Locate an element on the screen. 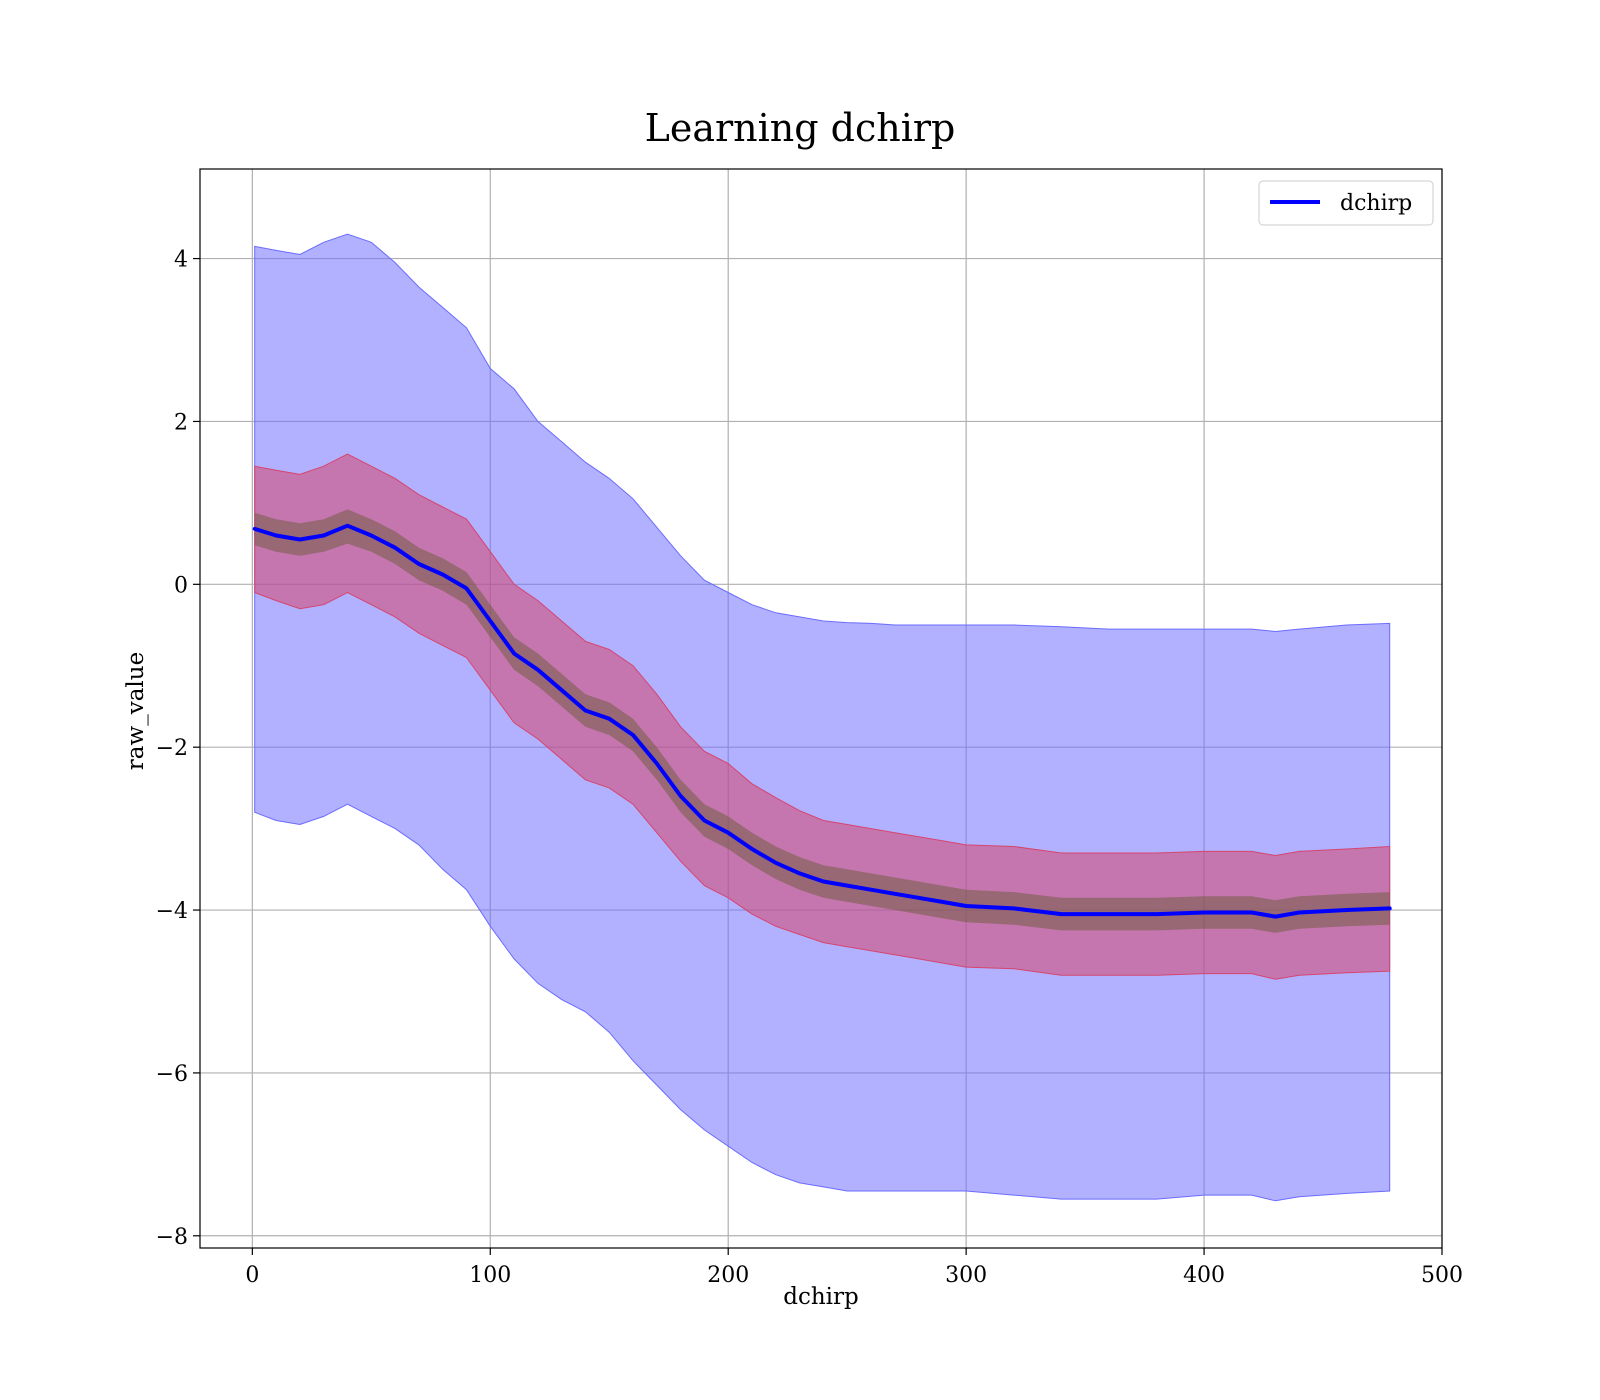 The image size is (1600, 1400). x-tick-label: 0 is located at coordinates (252, 1275).